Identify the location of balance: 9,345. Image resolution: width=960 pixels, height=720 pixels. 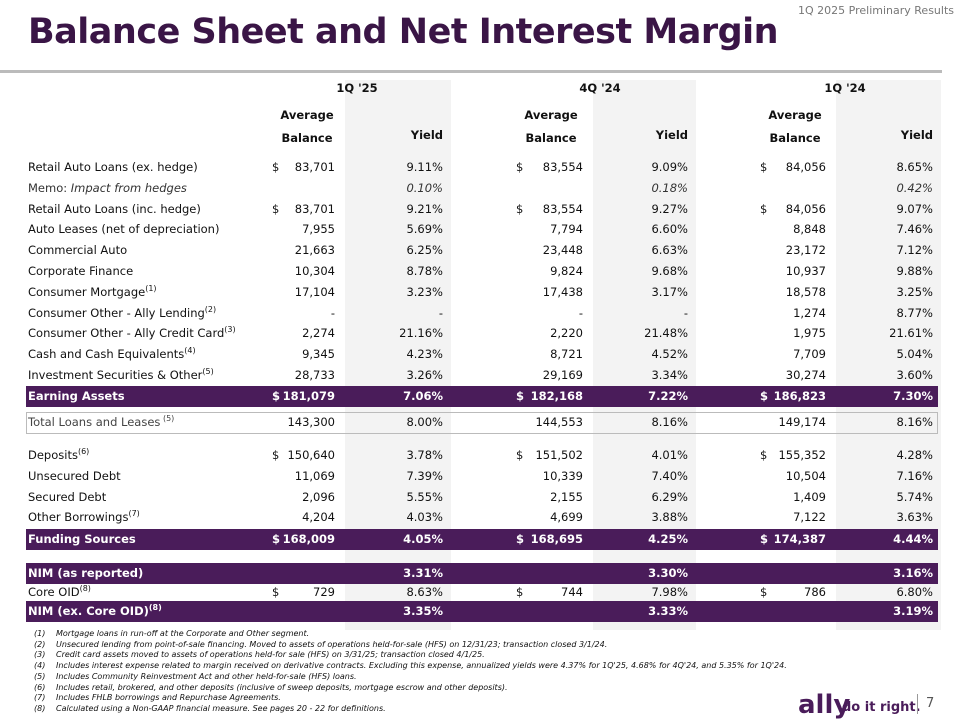
(318, 354).